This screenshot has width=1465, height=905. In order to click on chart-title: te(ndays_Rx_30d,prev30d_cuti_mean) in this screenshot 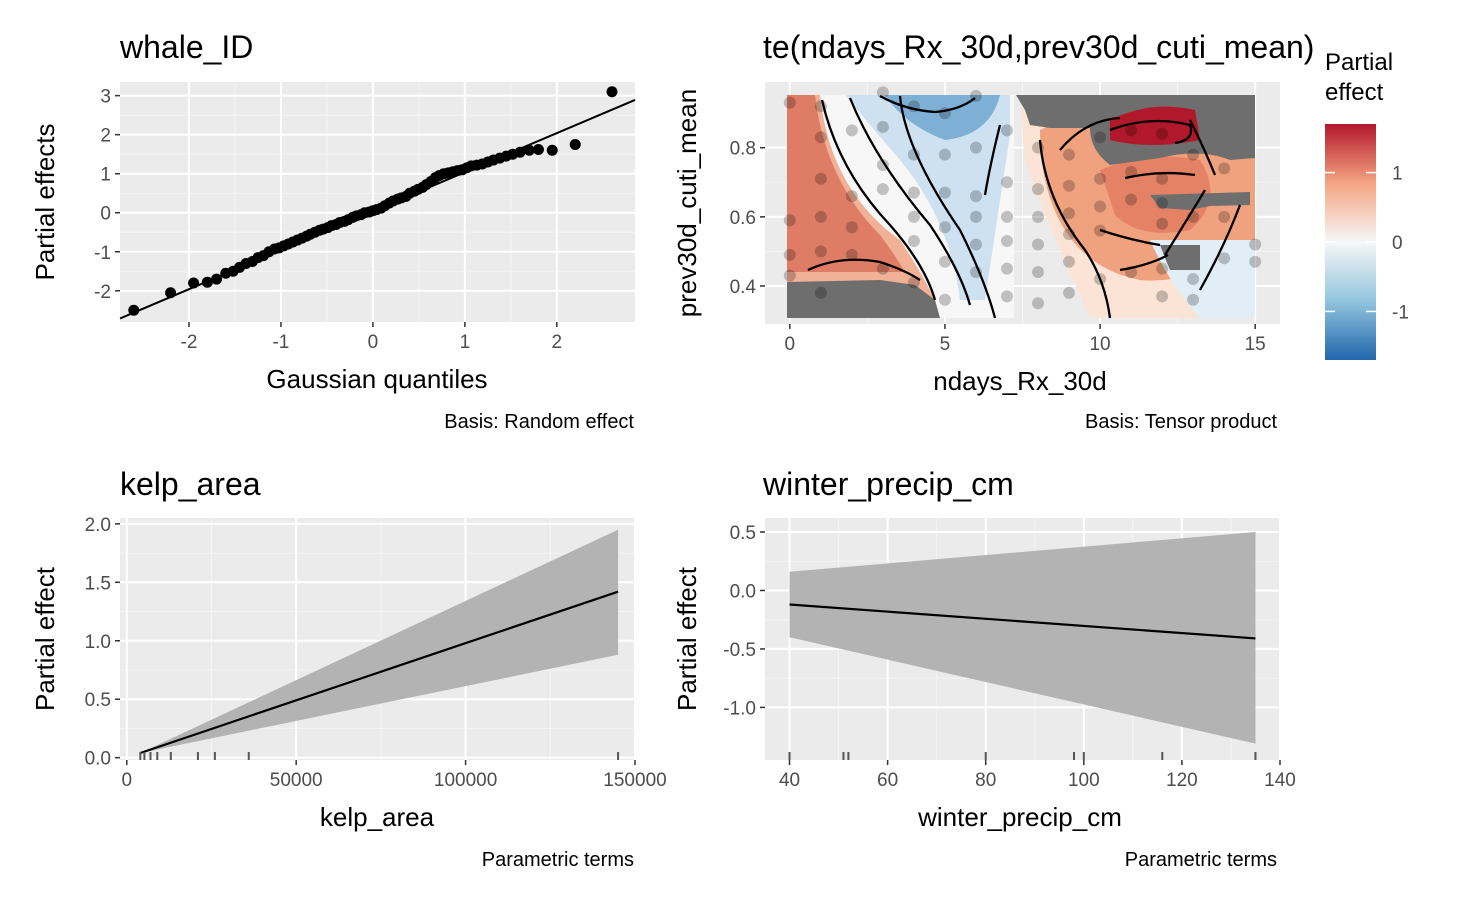, I will do `click(1038, 47)`.